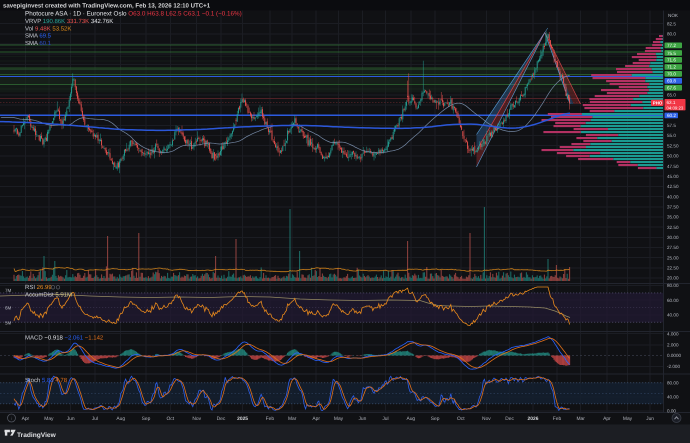 The height and width of the screenshot is (443, 690). What do you see at coordinates (673, 366) in the screenshot?
I see `svg-text: -2.000` at bounding box center [673, 366].